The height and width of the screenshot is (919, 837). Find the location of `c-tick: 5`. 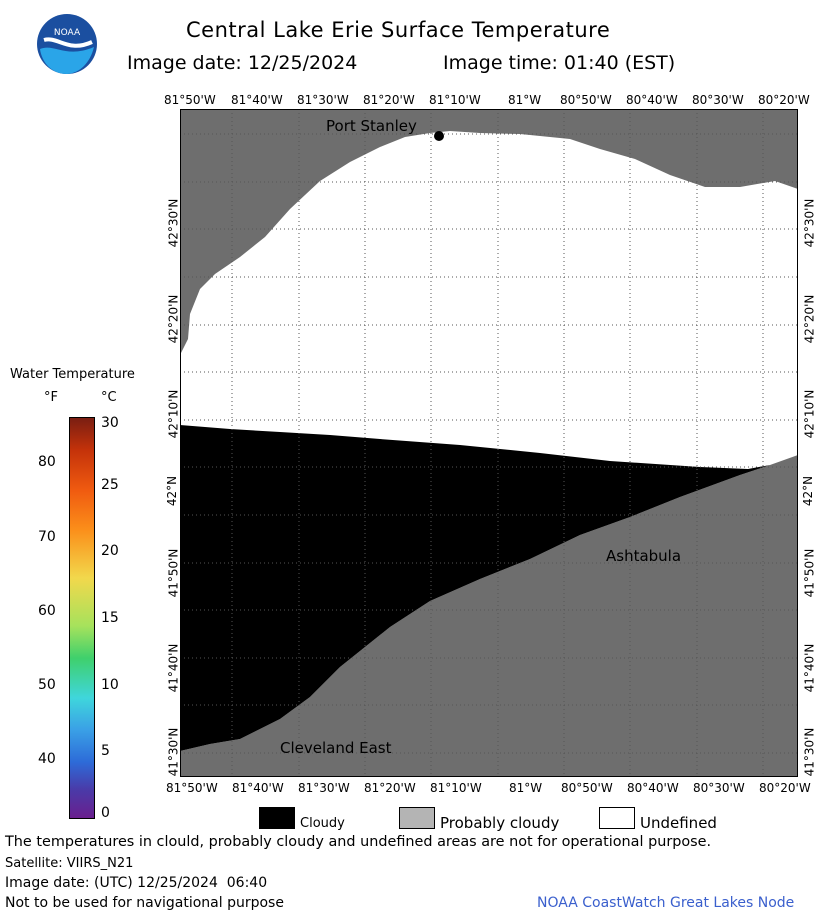

c-tick: 5 is located at coordinates (105, 751).